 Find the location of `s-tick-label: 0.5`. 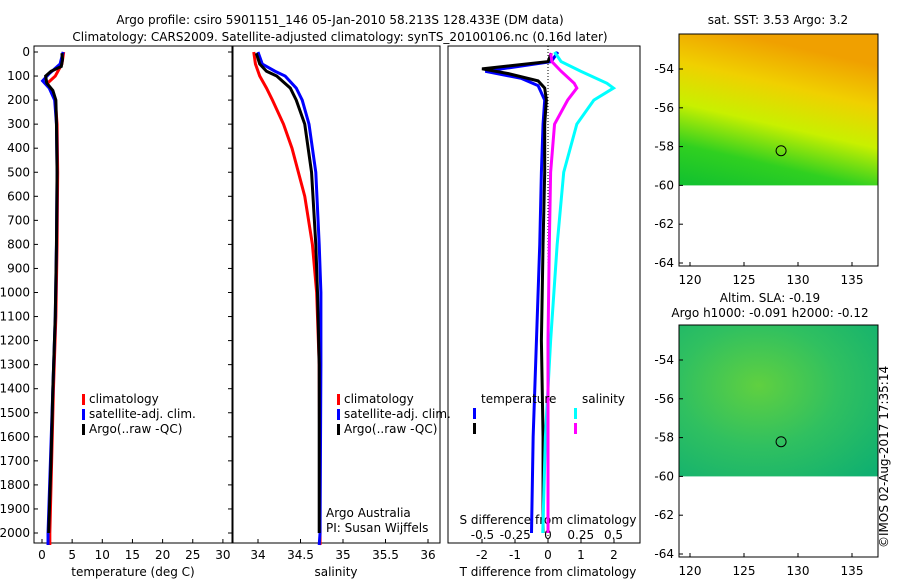

s-tick-label: 0.5 is located at coordinates (613, 535).